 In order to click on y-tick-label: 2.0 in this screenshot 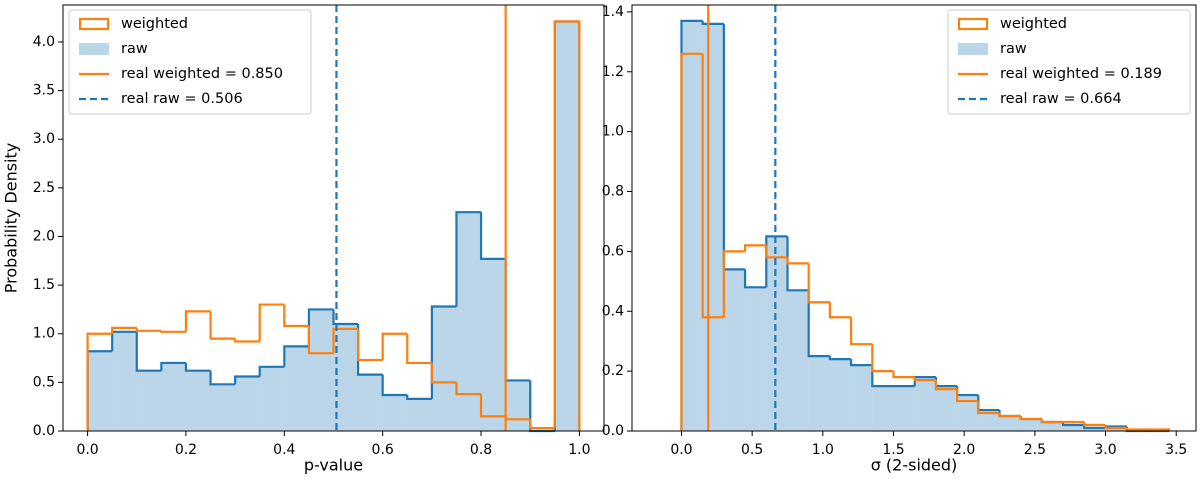, I will do `click(44, 236)`.